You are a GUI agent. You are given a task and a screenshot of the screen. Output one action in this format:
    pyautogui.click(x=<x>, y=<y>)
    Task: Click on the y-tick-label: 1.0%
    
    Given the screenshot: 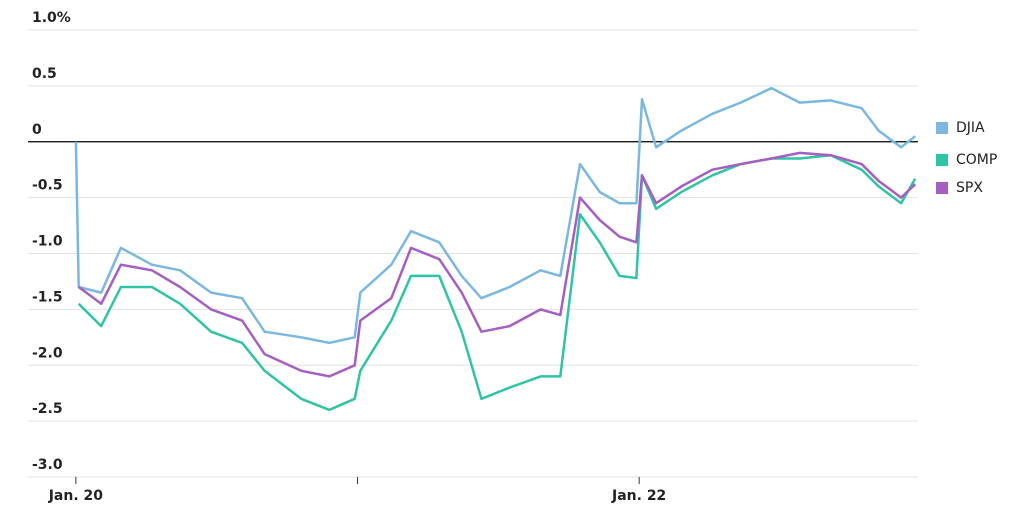 What is the action you would take?
    pyautogui.click(x=51, y=18)
    